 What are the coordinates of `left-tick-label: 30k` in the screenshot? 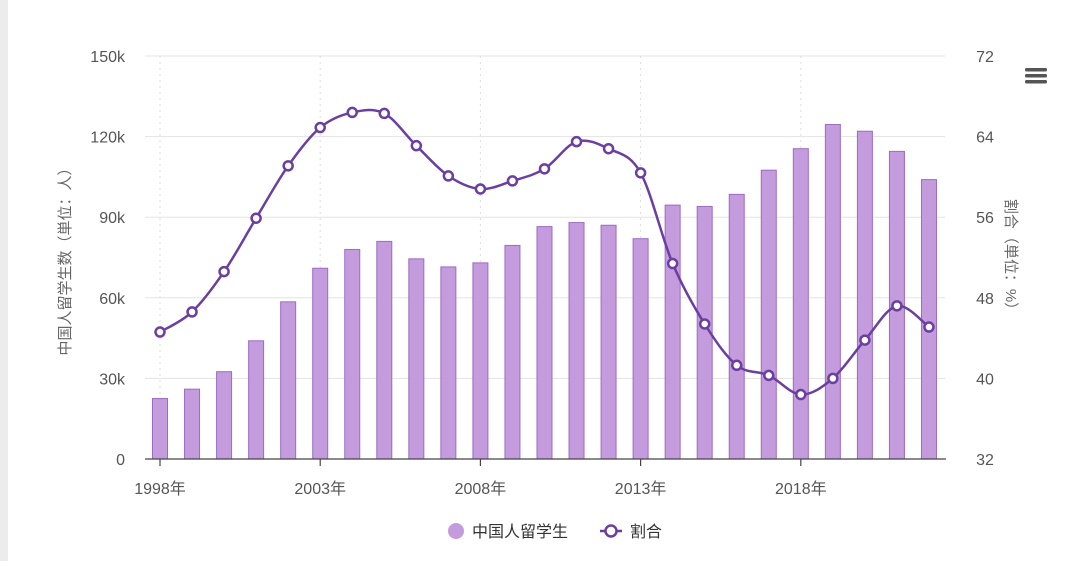 It's located at (112, 379).